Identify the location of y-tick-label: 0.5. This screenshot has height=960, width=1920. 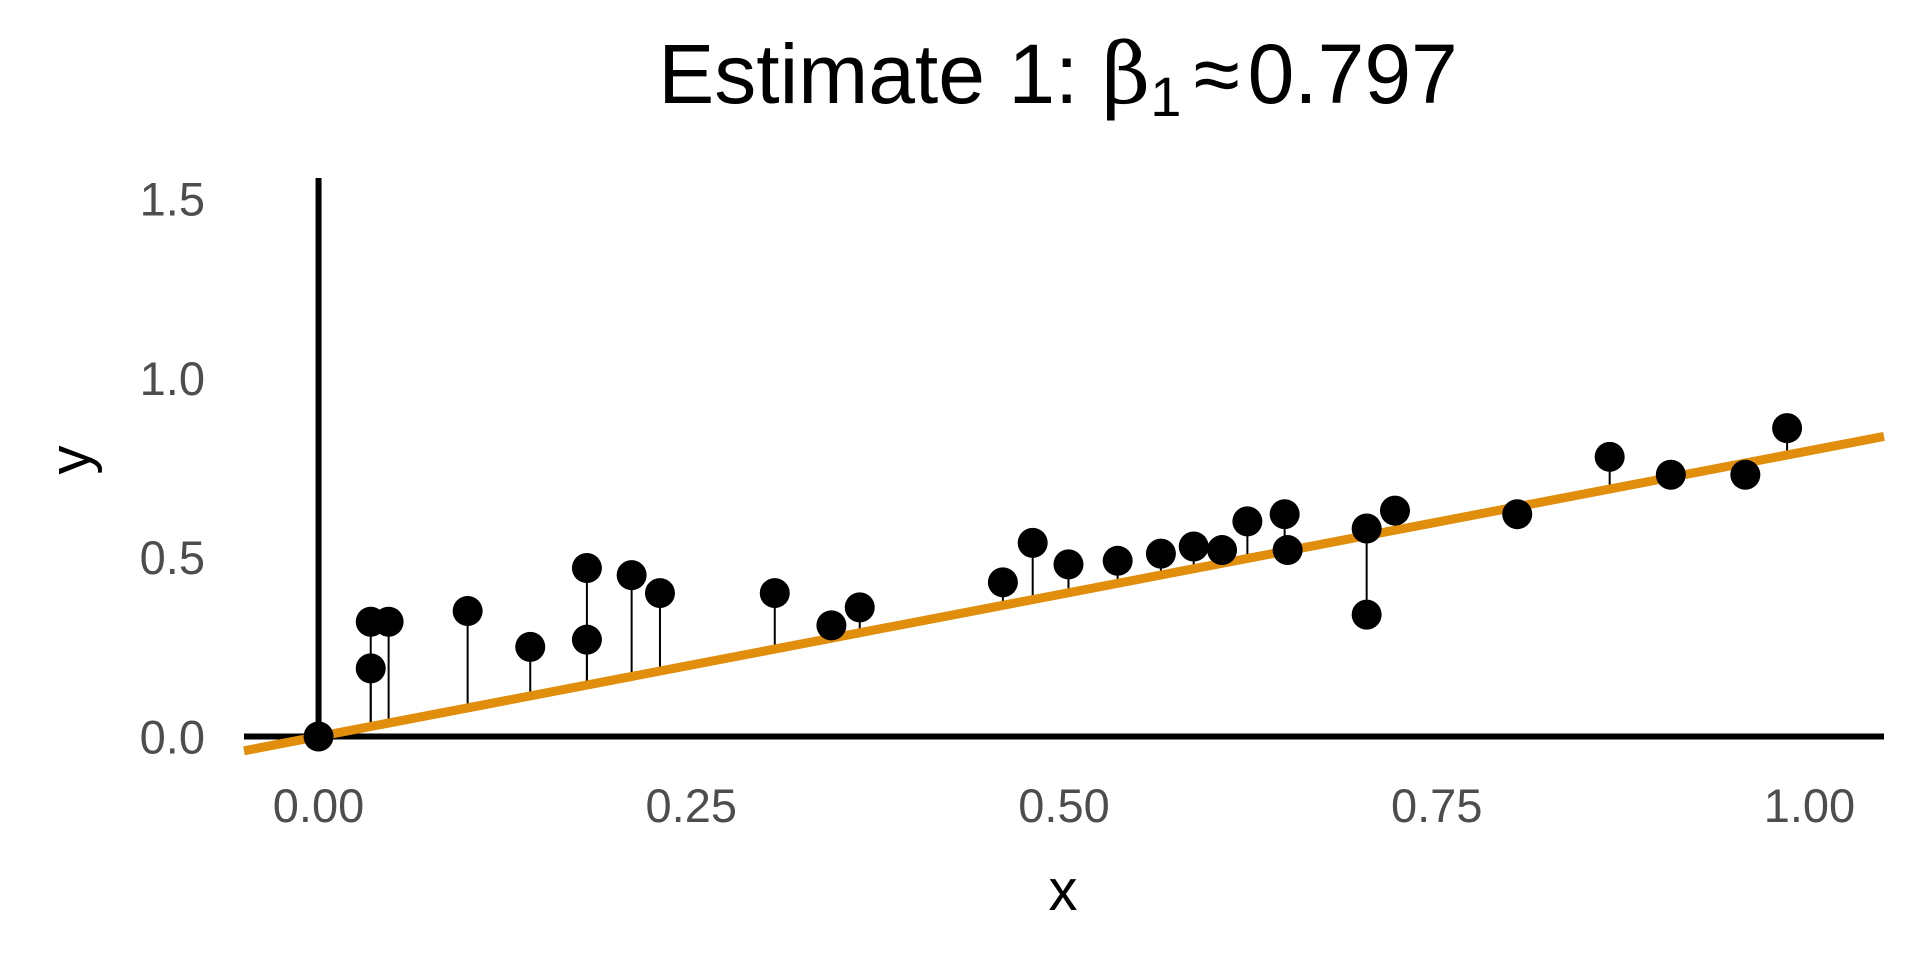
(172, 557).